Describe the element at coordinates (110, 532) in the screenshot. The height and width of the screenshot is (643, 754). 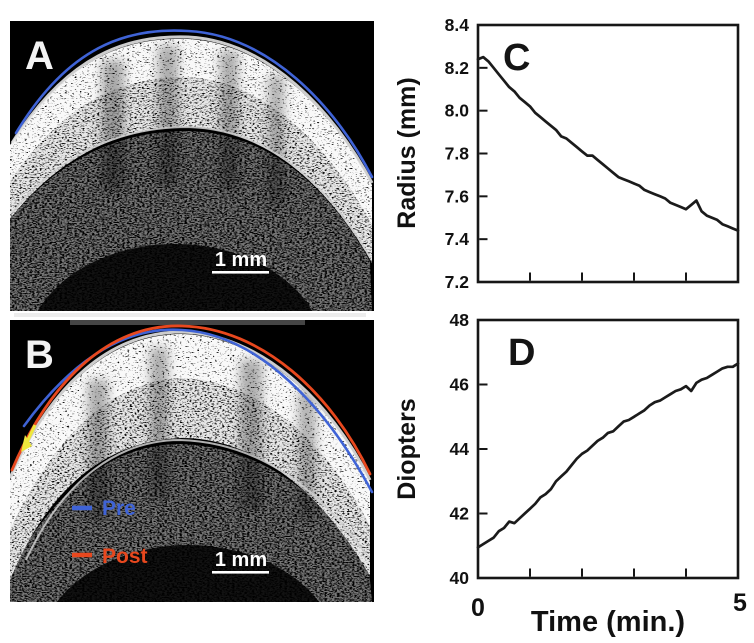
I see `legend: Pre Post` at that location.